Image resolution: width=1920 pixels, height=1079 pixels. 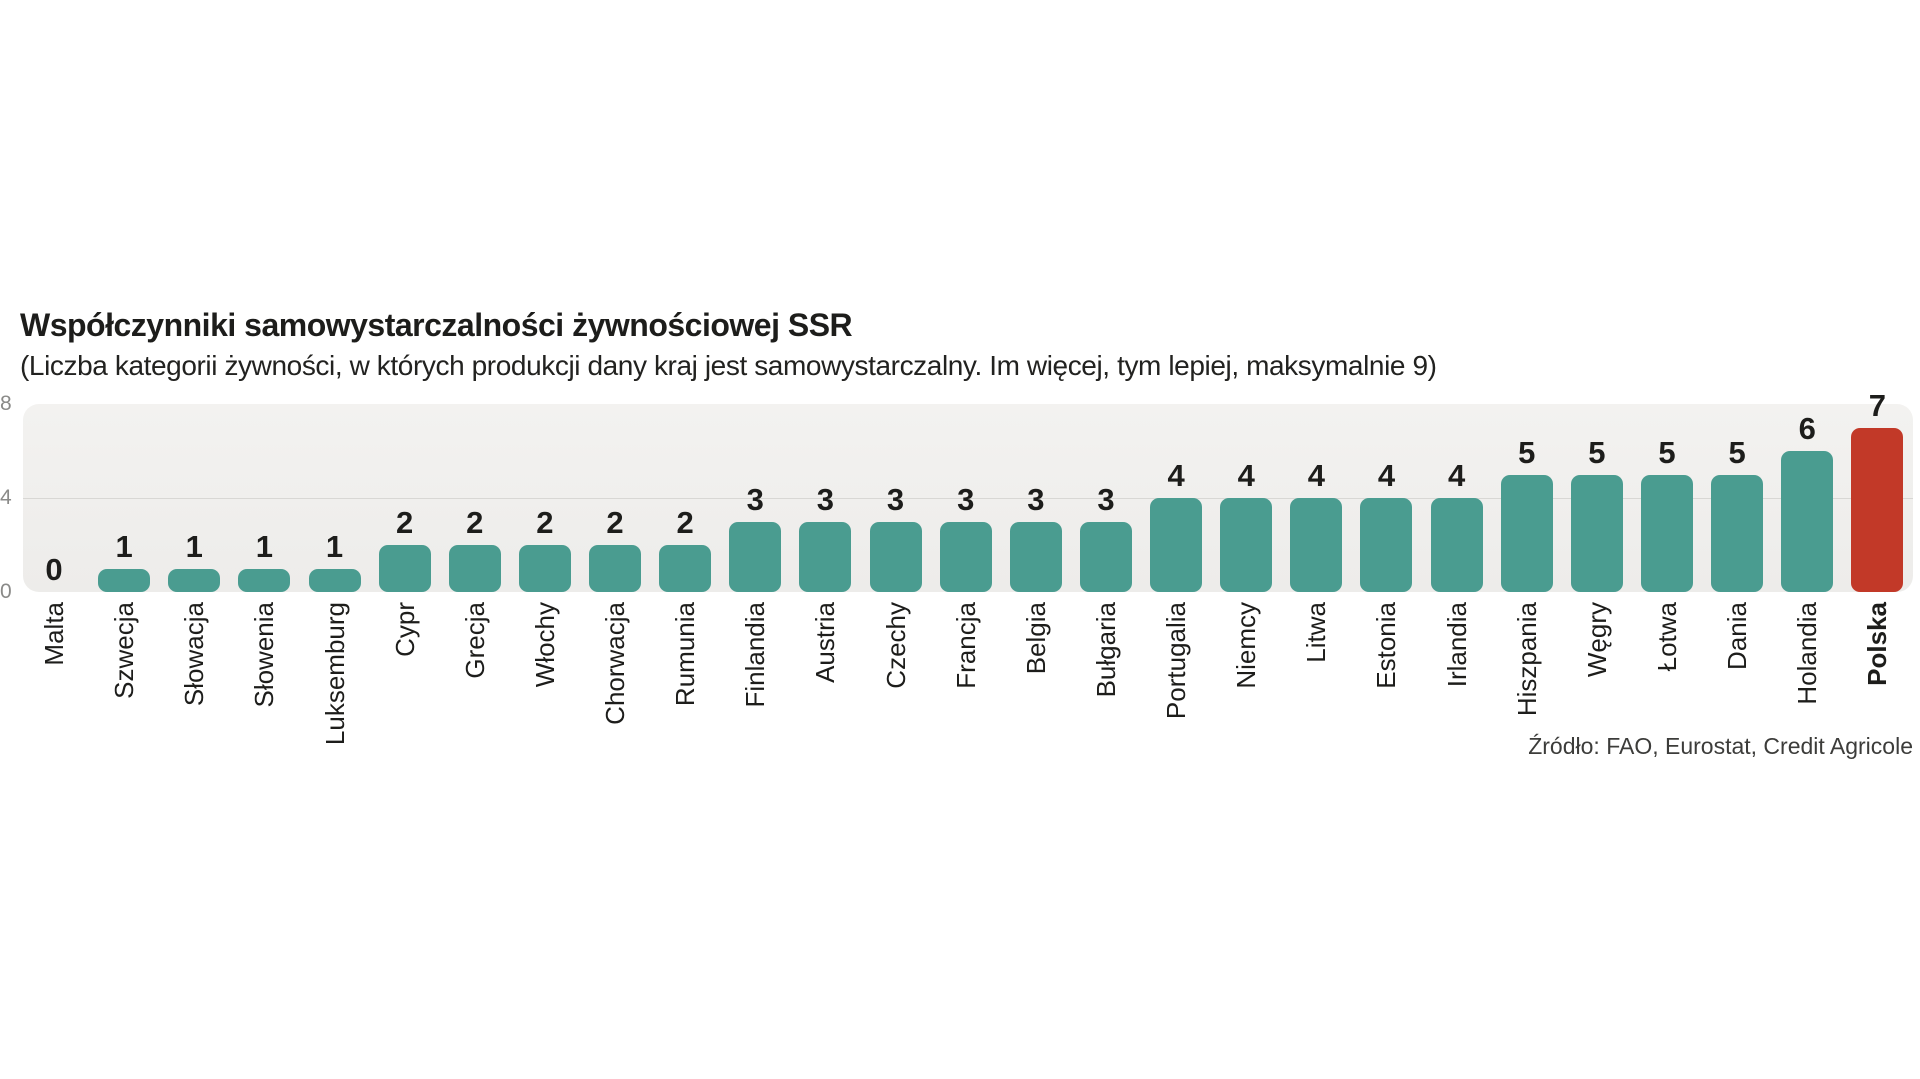 I want to click on x-axis-label-słowenia: Słowenia, so click(x=264, y=655).